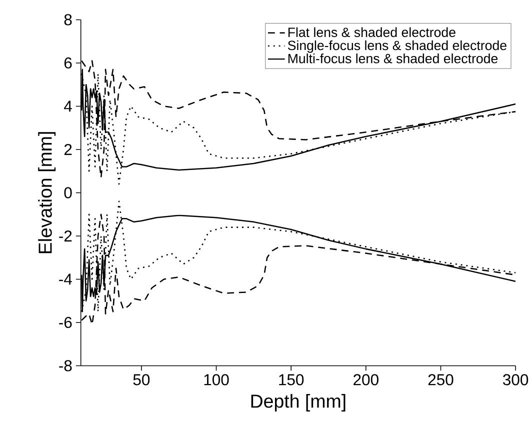 The height and width of the screenshot is (433, 532). I want to click on legend-label: Single-focus lens & shaded electrode, so click(397, 46).